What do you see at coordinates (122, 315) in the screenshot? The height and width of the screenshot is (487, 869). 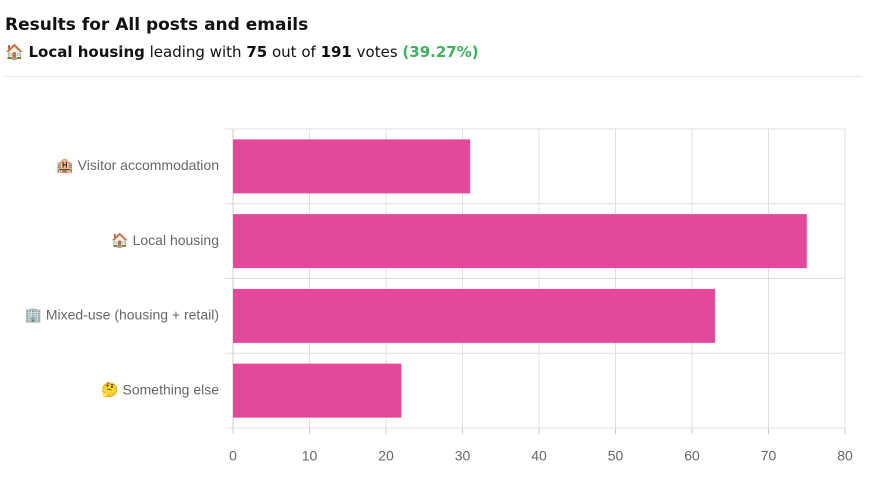 I see `y-tick-label: 🏢 Mixed-use (housing + retail)` at bounding box center [122, 315].